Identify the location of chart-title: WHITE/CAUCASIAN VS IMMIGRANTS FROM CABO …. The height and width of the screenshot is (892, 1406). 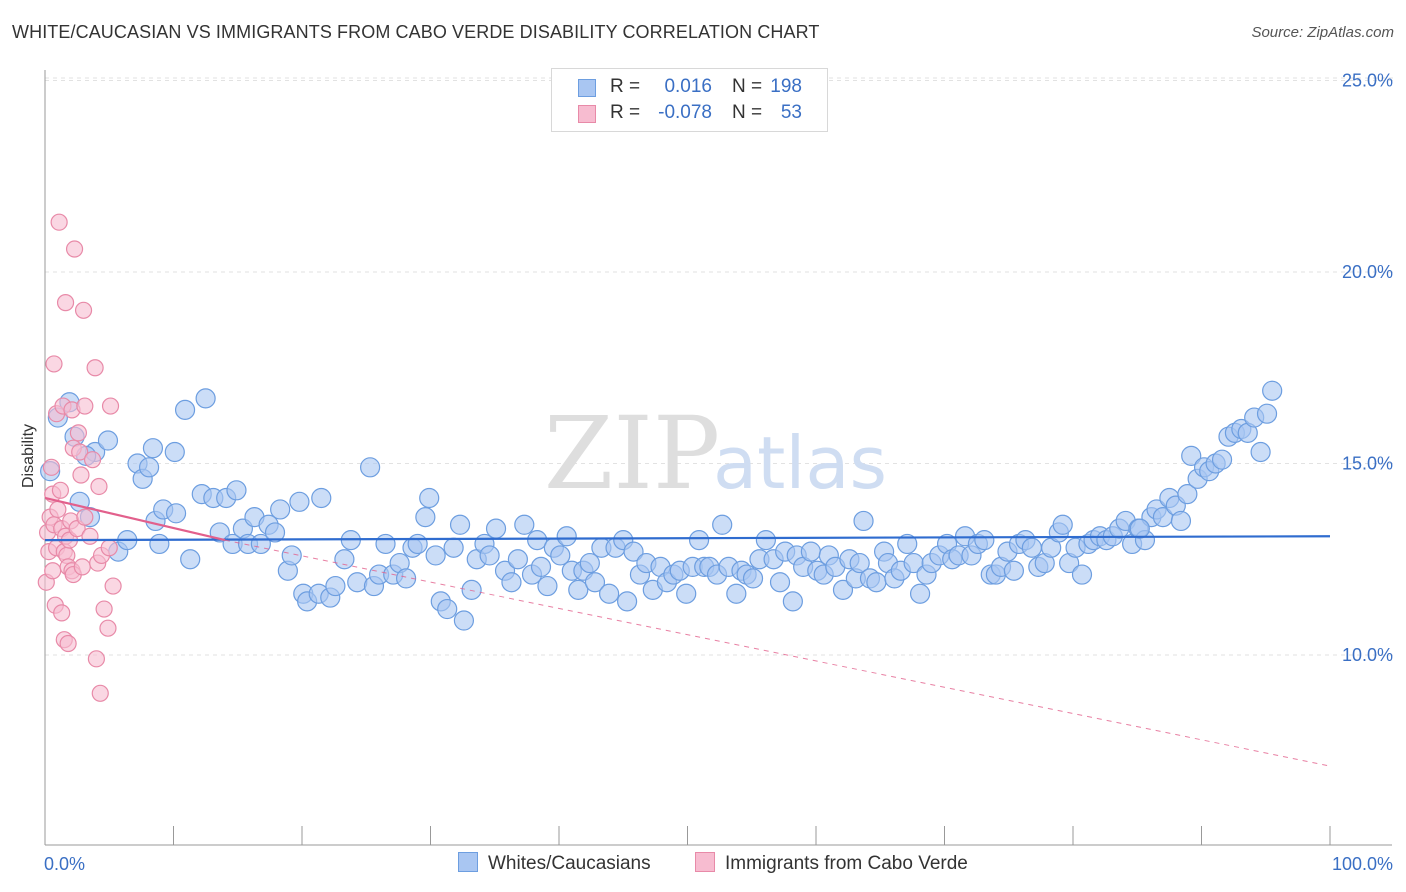
(416, 32).